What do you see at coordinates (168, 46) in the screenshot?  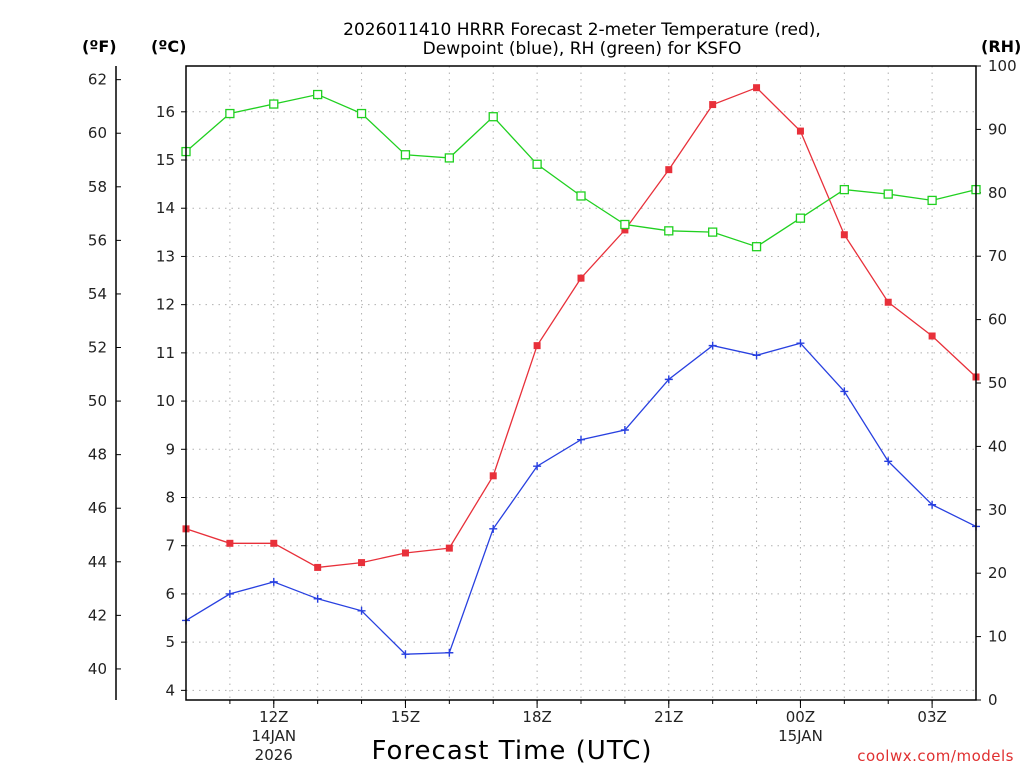 I see `celsius-unit-label: (ºC)` at bounding box center [168, 46].